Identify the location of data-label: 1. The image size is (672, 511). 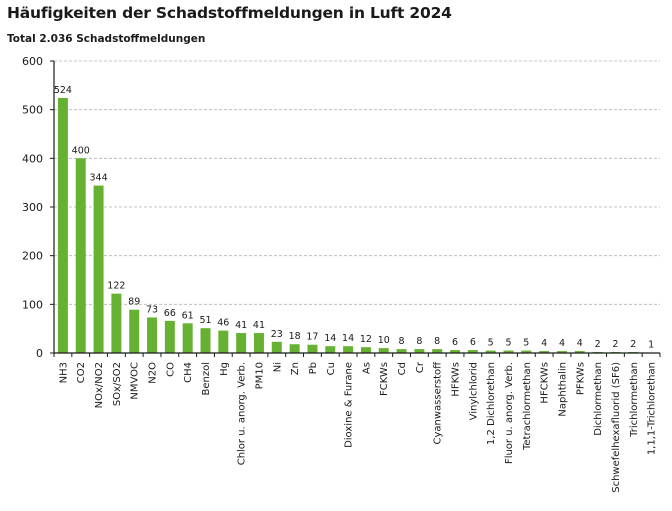
(651, 345).